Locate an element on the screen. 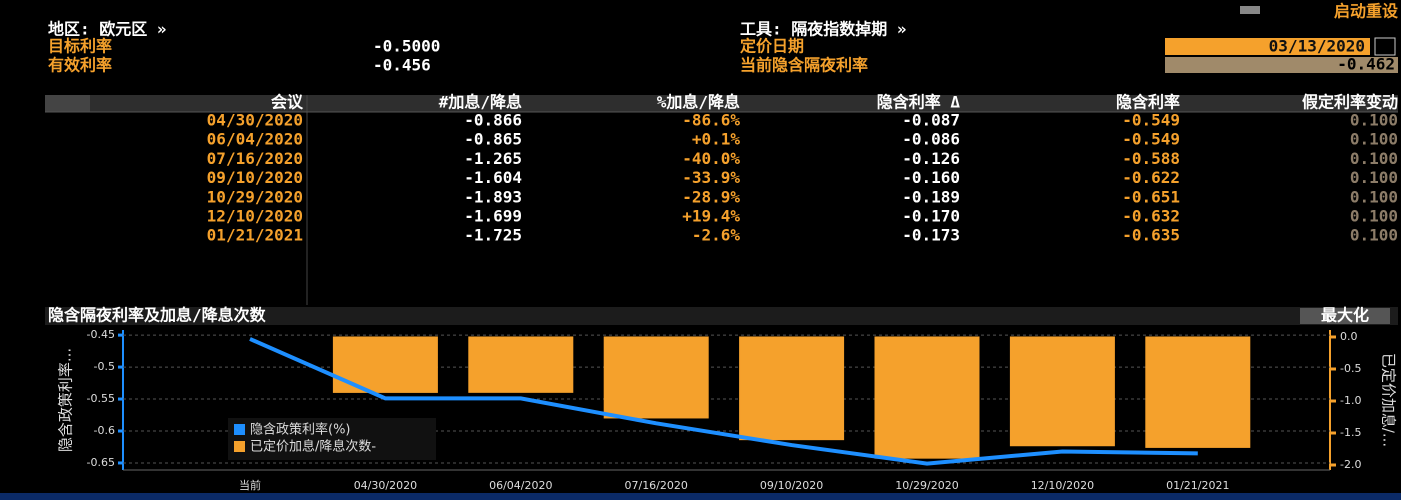 The width and height of the screenshot is (1401, 500). table-cell: -0.086 is located at coordinates (931, 139).